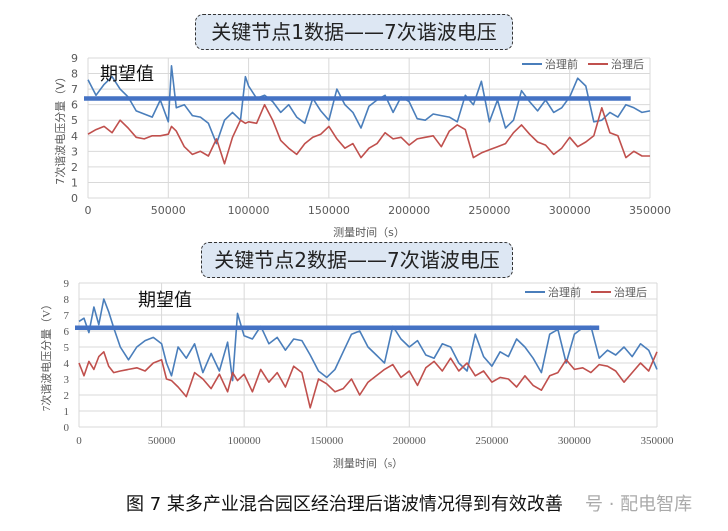 The image size is (728, 531). Describe the element at coordinates (344, 504) in the screenshot. I see `figure-caption: 图 7 某多产业混合园区经治理后谐波情况得到有效改善` at that location.